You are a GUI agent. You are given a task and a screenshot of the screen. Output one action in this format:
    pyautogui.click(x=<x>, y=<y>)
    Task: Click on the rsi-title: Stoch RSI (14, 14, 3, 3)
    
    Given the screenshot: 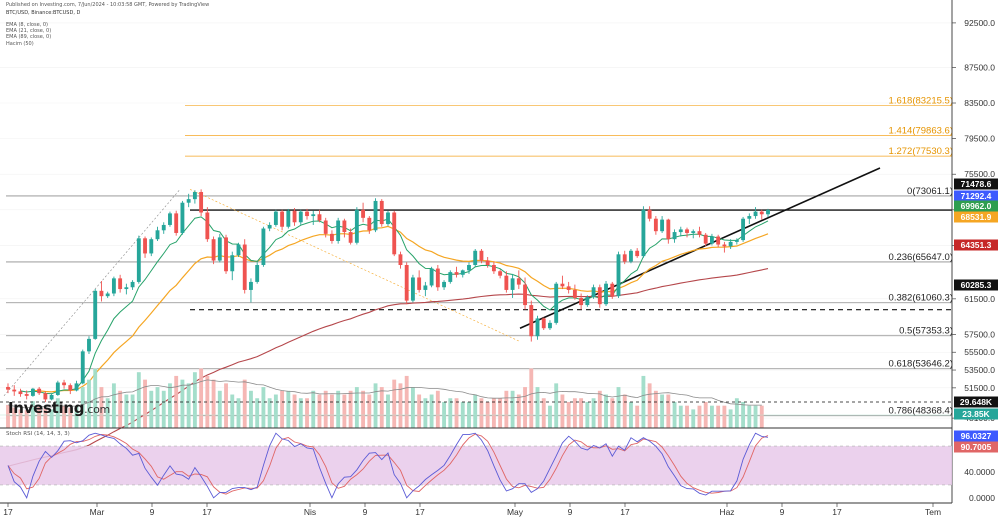 What is the action you would take?
    pyautogui.click(x=38, y=434)
    